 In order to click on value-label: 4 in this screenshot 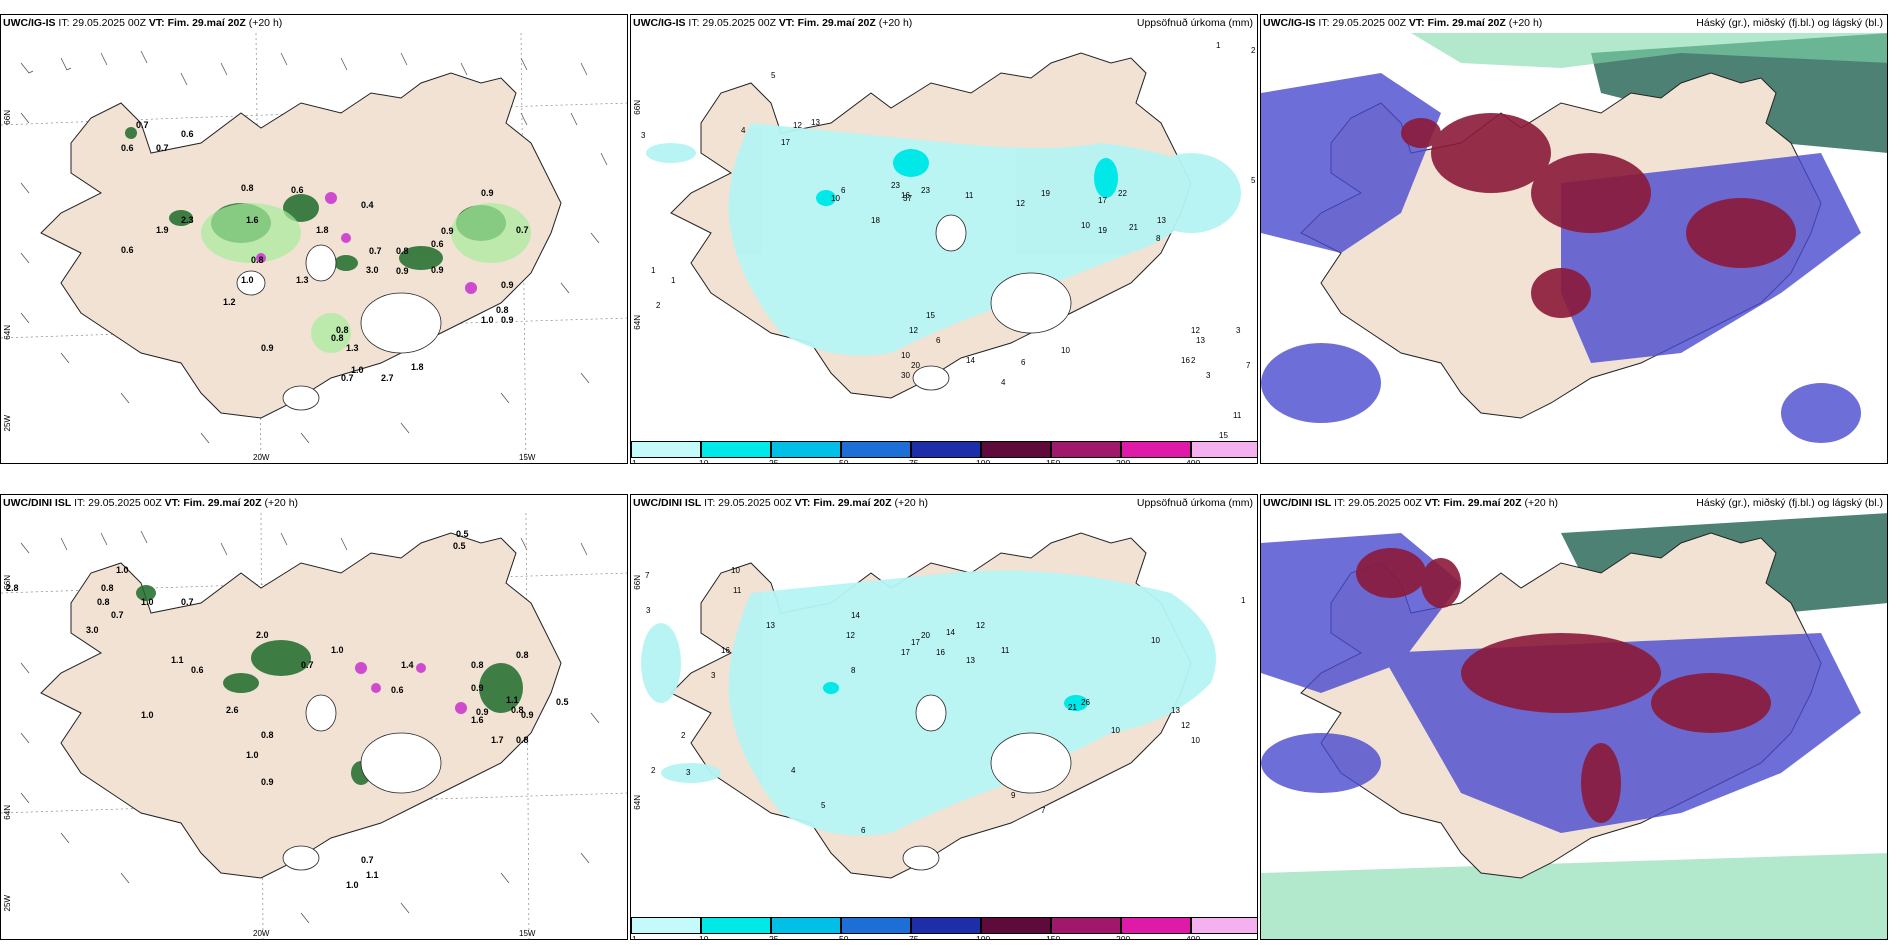, I will do `click(743, 130)`.